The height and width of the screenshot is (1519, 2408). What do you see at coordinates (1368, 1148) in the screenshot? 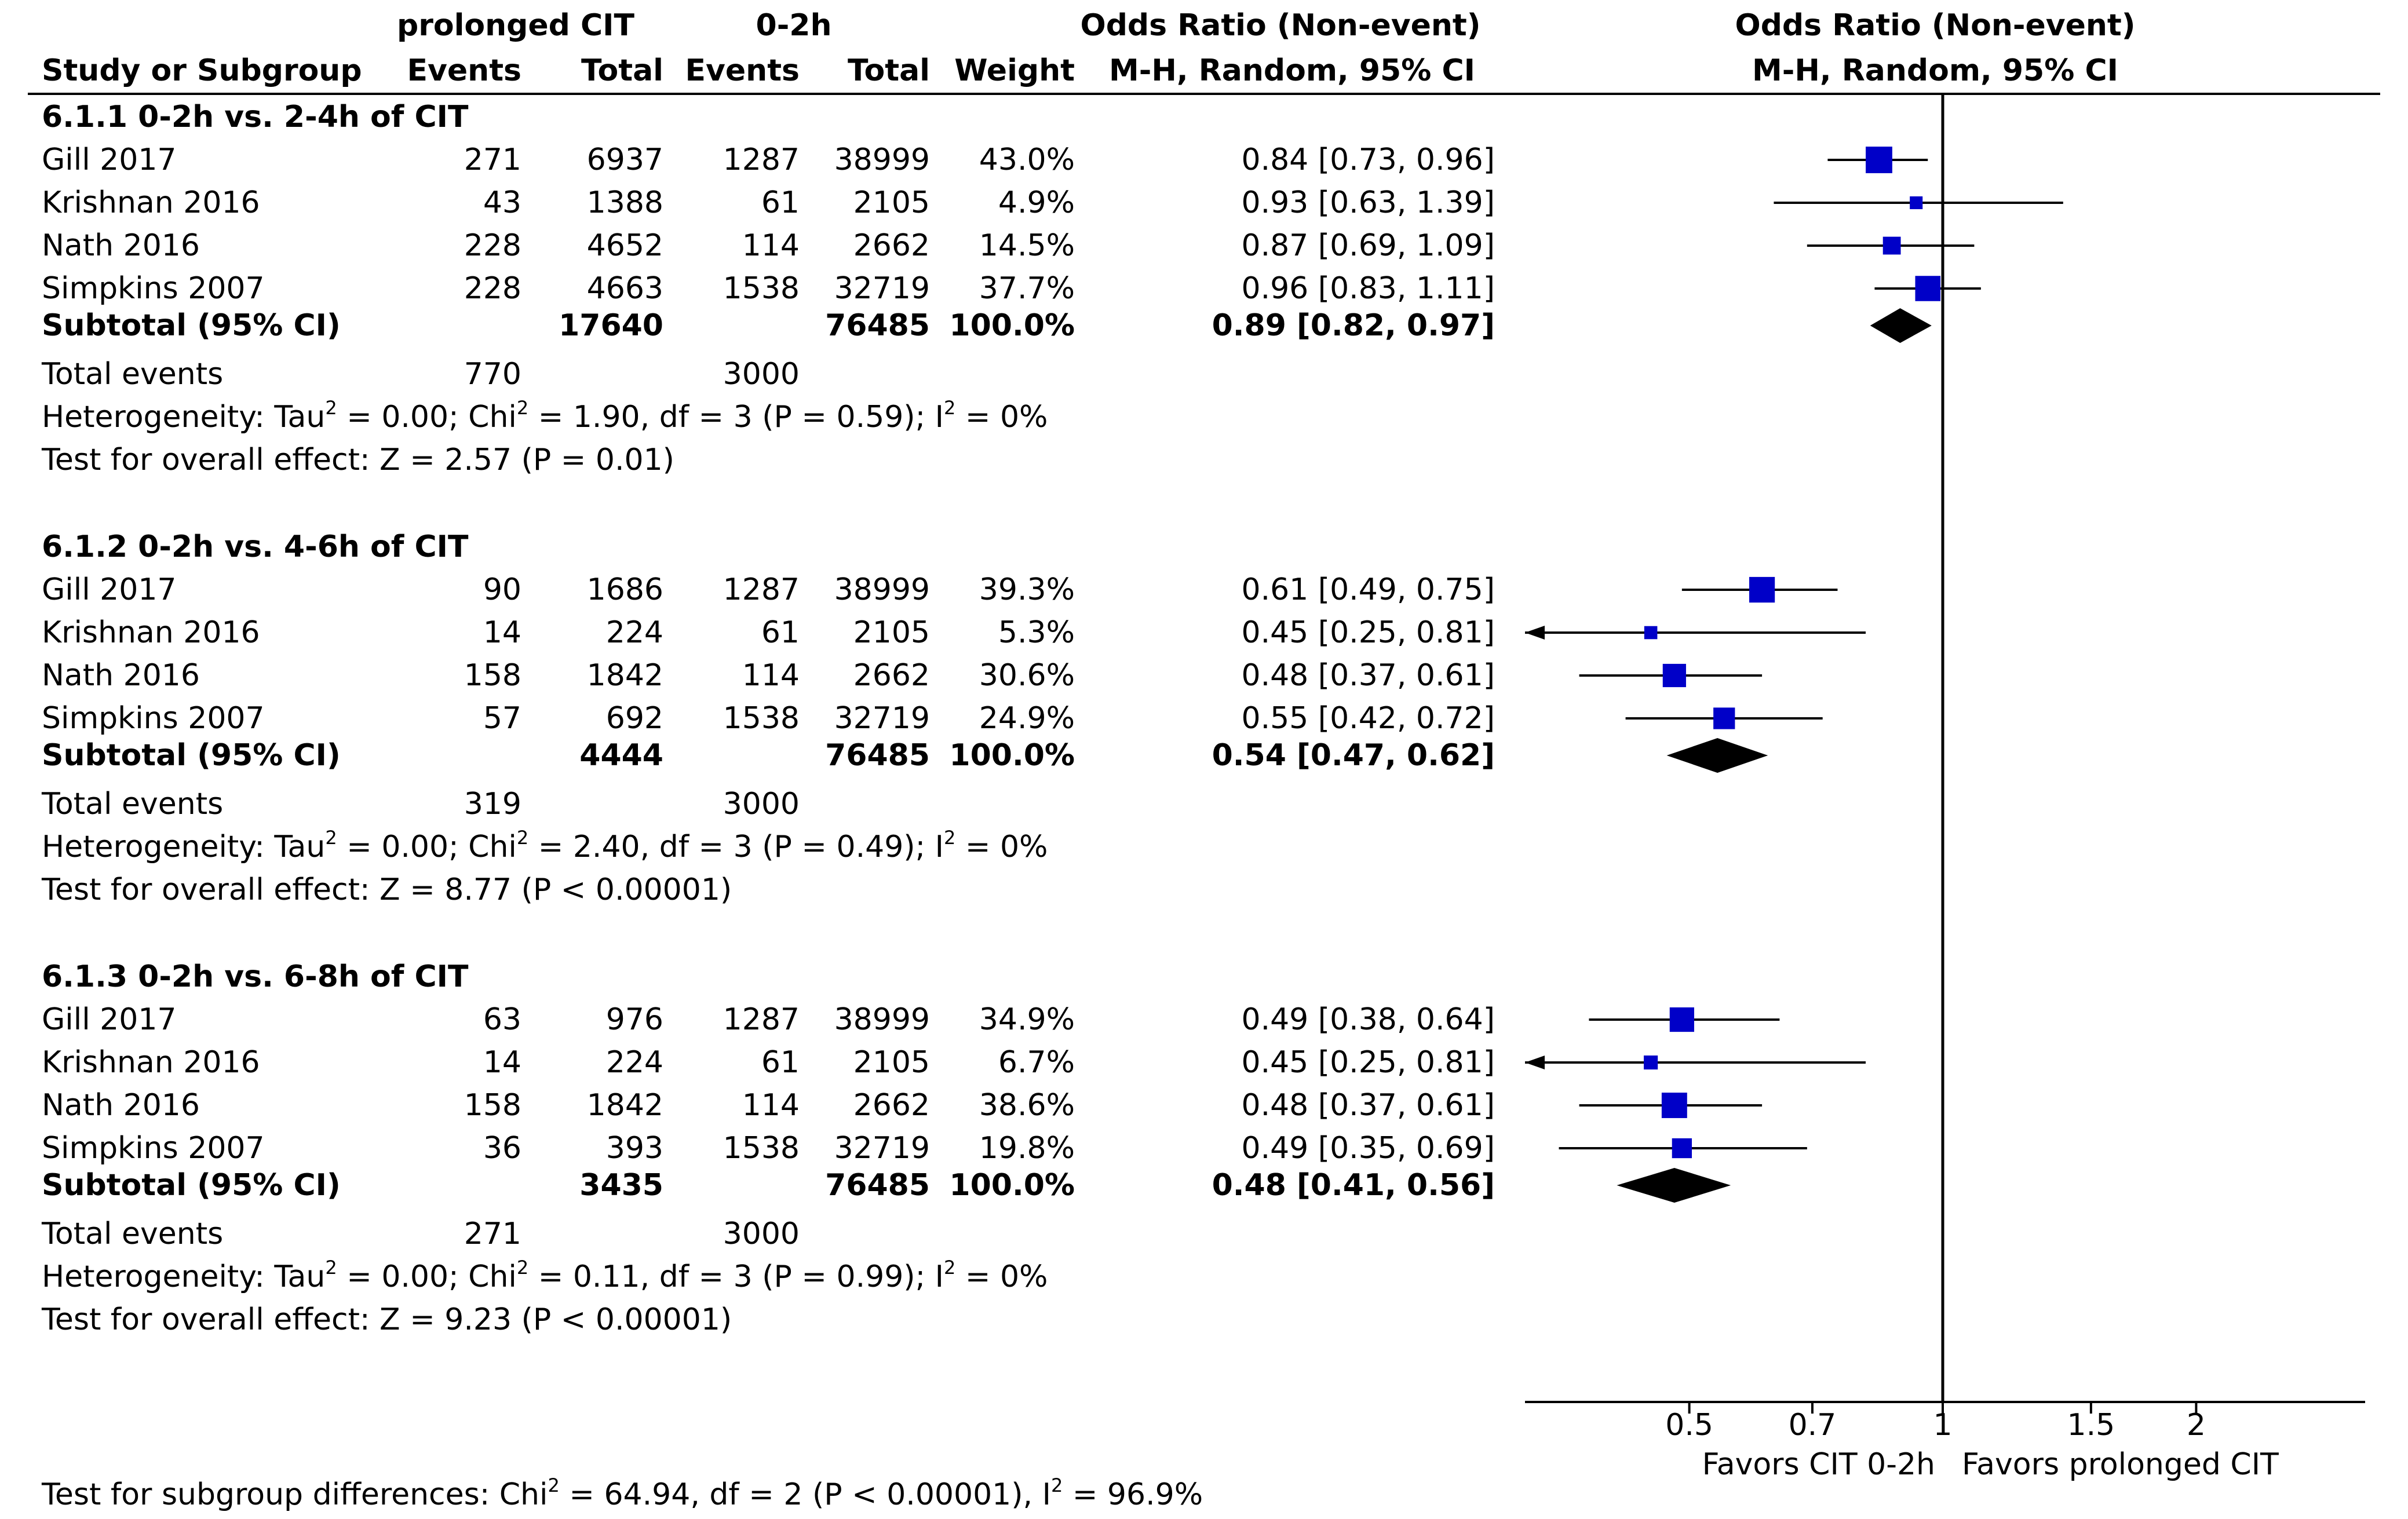
I see `odds-ratio-ci-cell: 0.49 [0.35, 0.69]` at bounding box center [1368, 1148].